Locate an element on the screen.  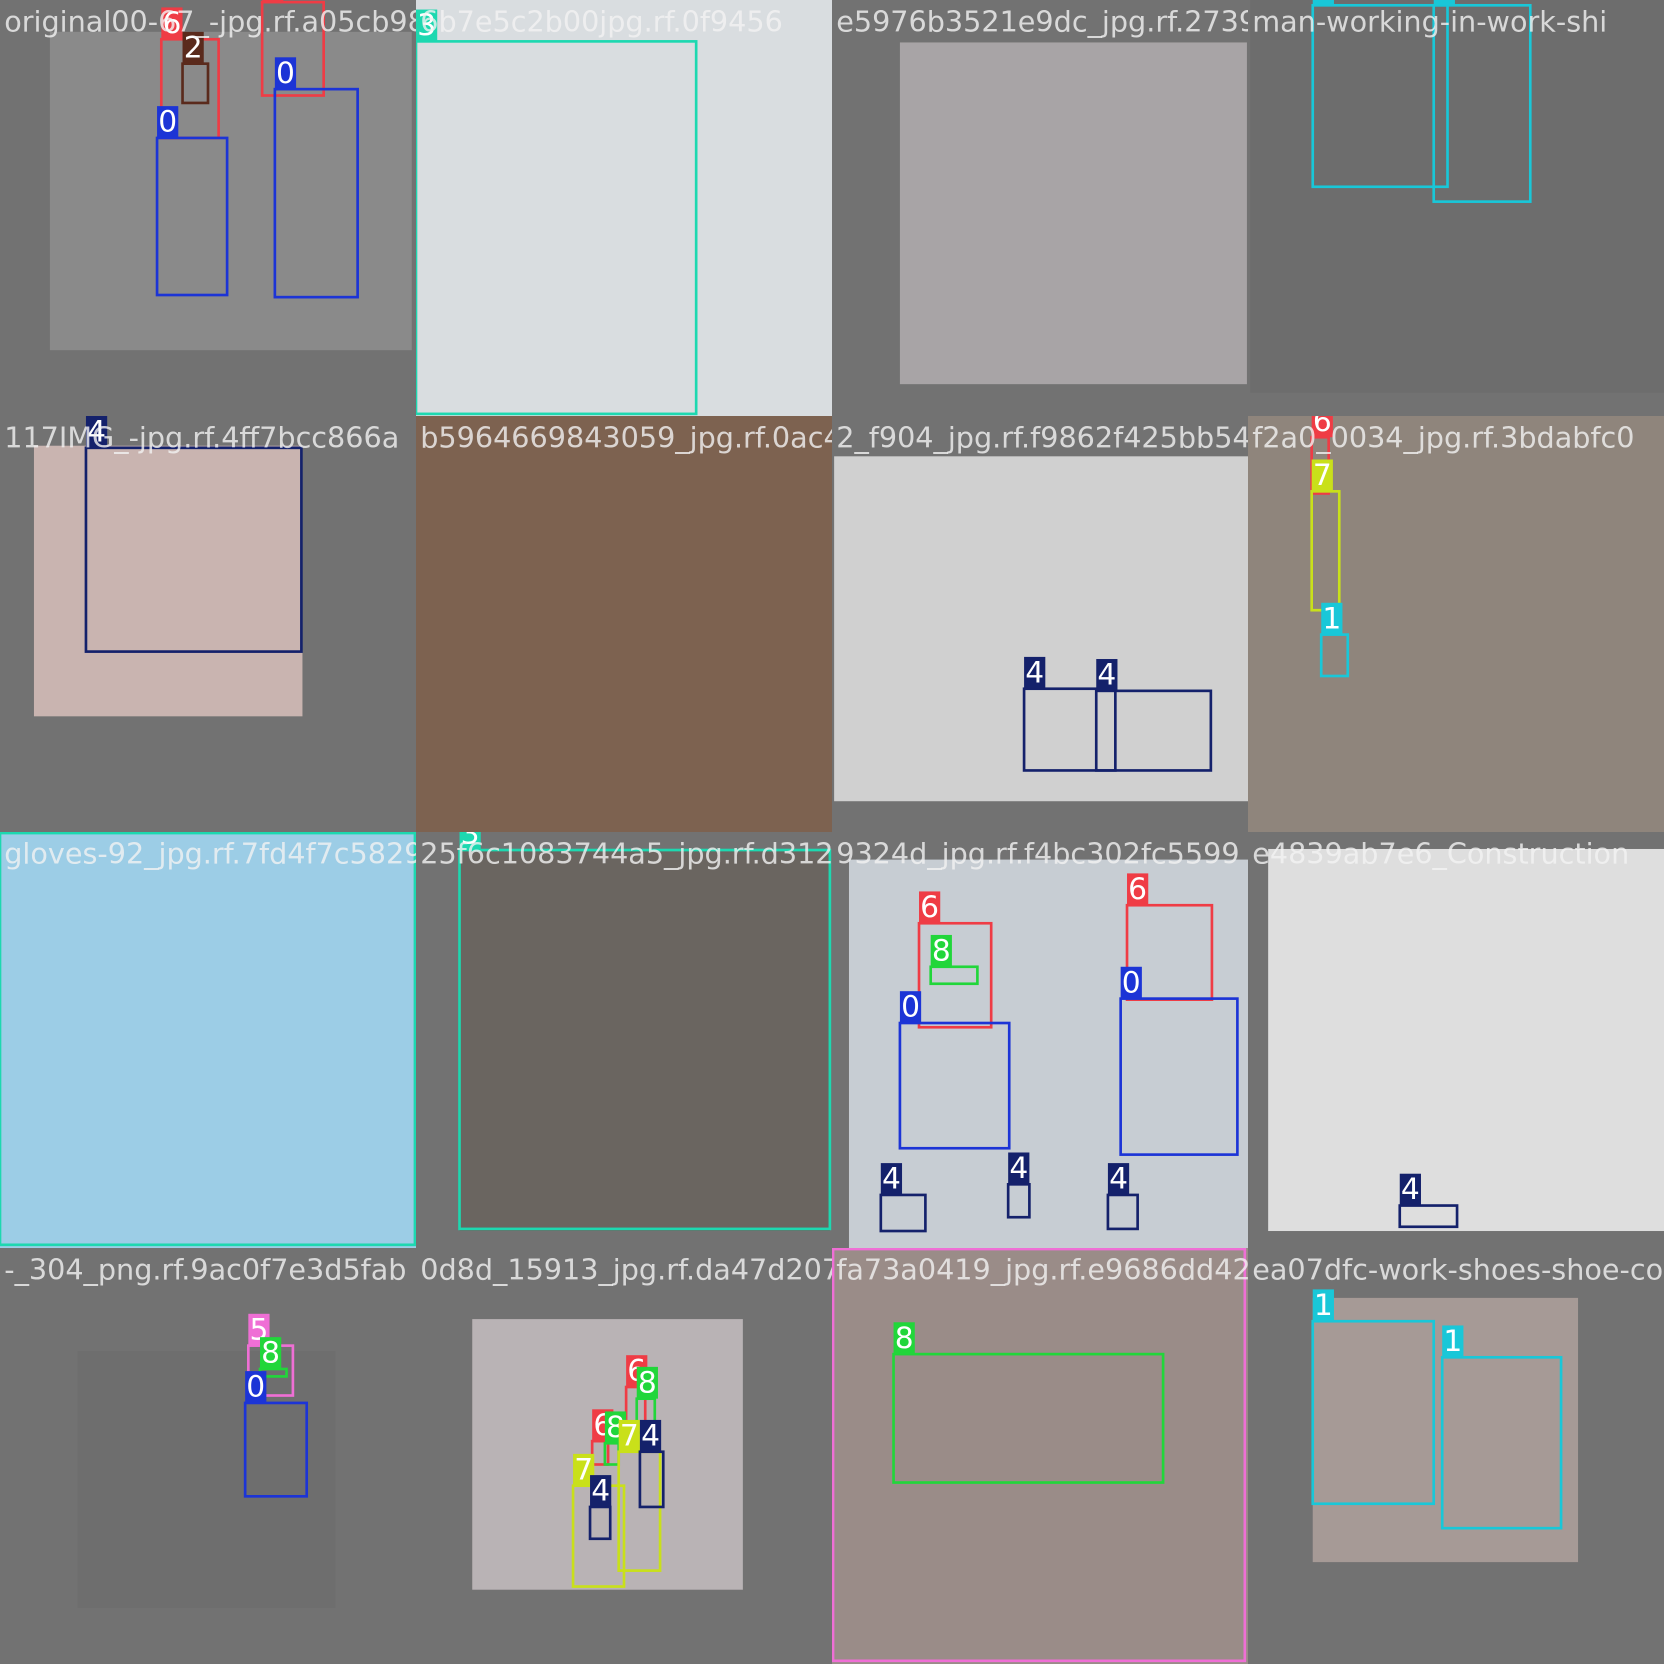
filename: 6b7e5c2b00jpg.rf.0f9456 is located at coordinates (601, 21).